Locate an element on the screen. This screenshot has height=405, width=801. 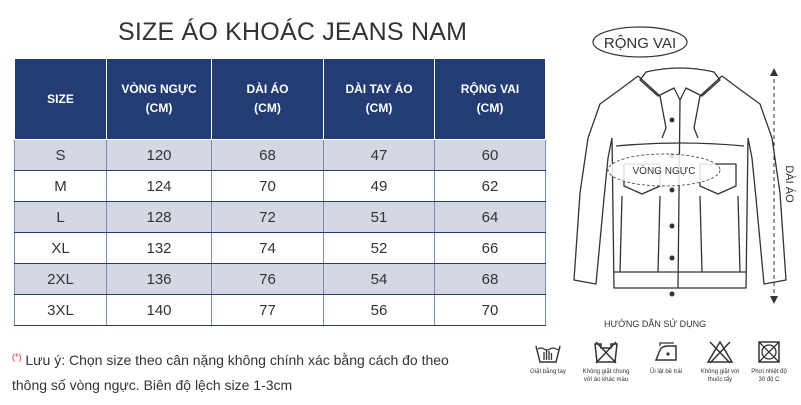
sleeve-cell: 49 is located at coordinates (379, 186).